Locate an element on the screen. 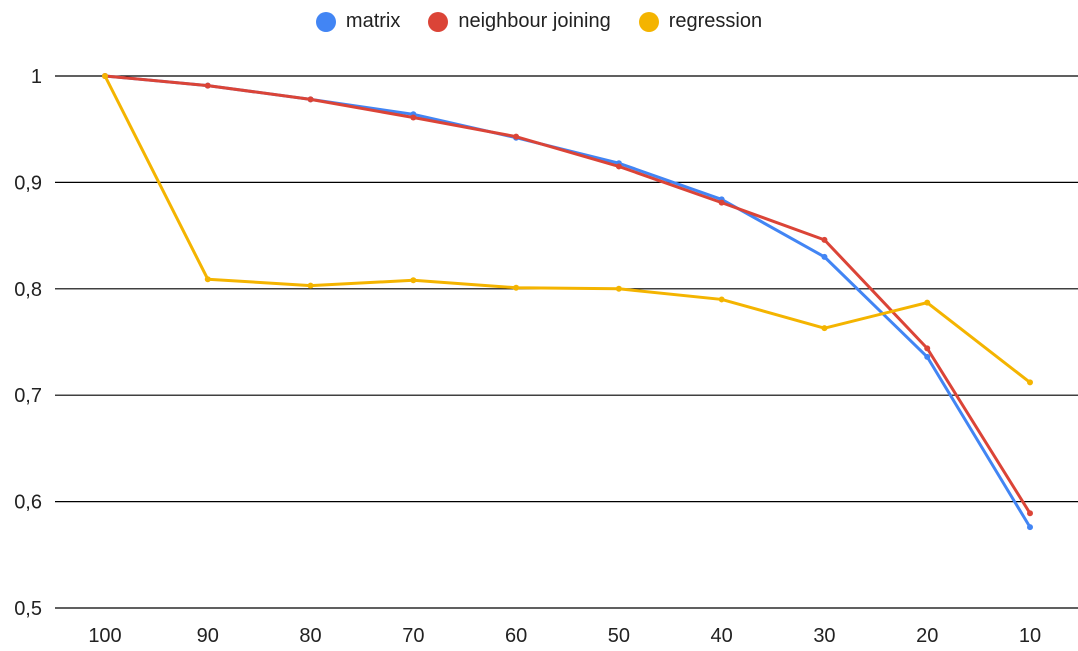  y-tick-label: 0,6 is located at coordinates (28, 503).